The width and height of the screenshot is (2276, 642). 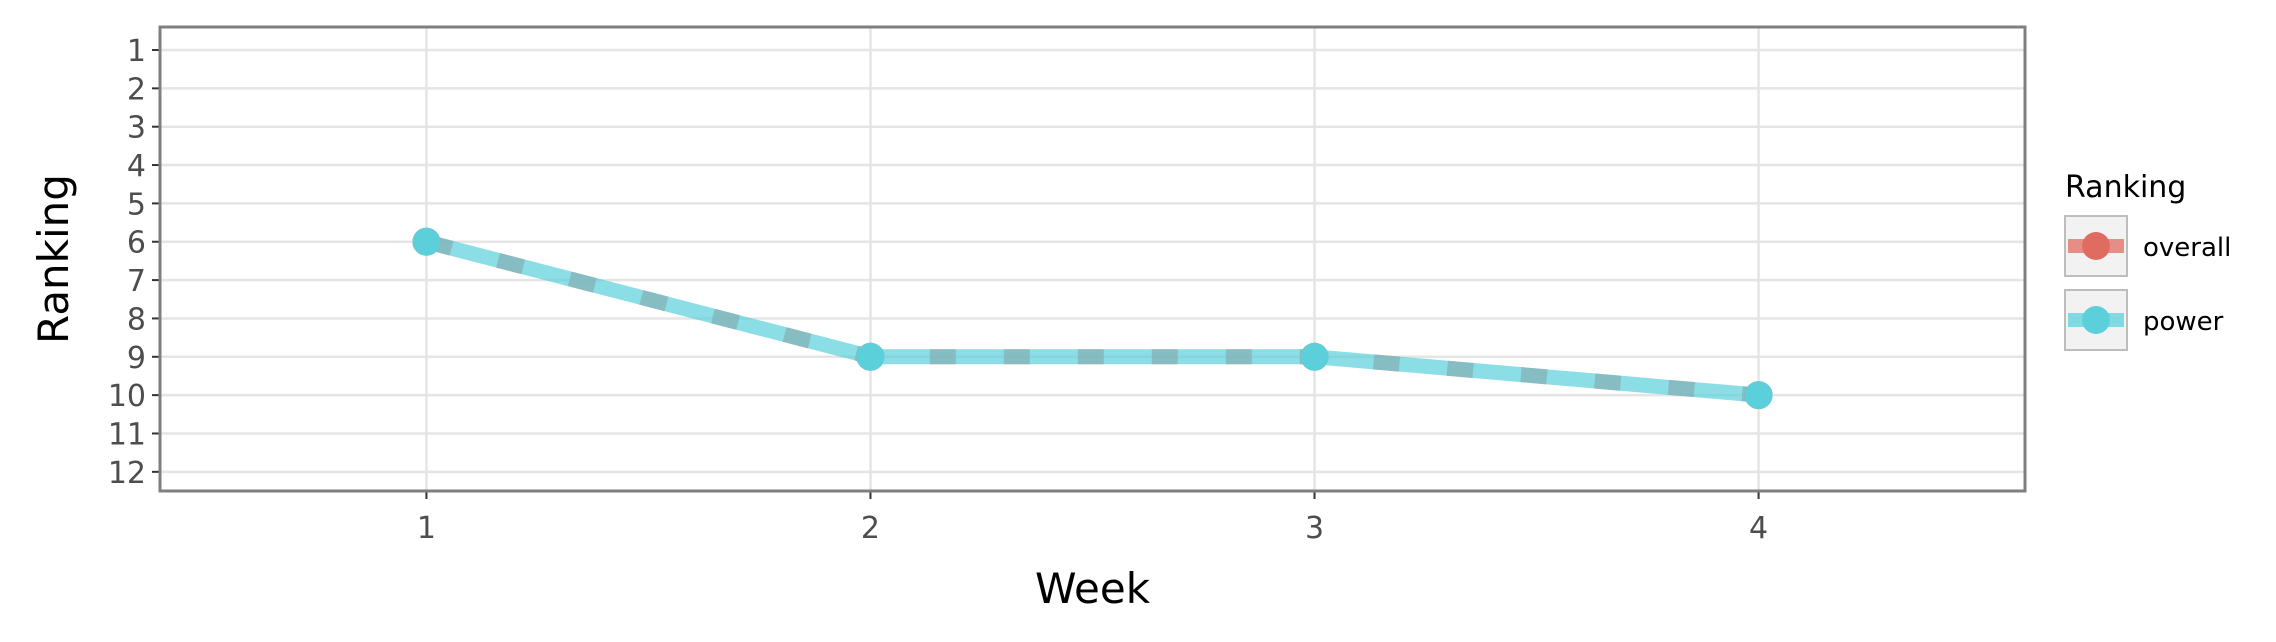 What do you see at coordinates (127, 396) in the screenshot?
I see `y-tick-label: 10` at bounding box center [127, 396].